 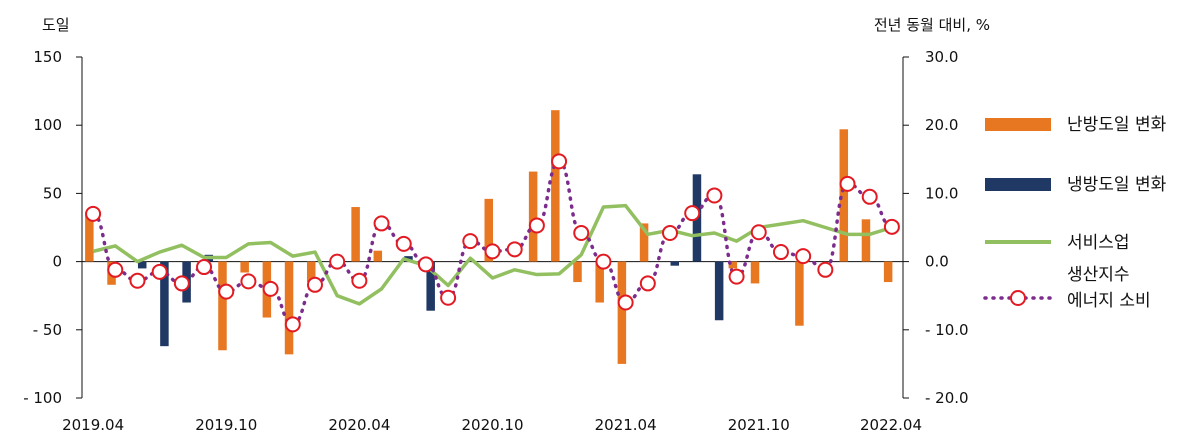 What do you see at coordinates (1098, 243) in the screenshot?
I see `legend-label-services: 서비스업` at bounding box center [1098, 243].